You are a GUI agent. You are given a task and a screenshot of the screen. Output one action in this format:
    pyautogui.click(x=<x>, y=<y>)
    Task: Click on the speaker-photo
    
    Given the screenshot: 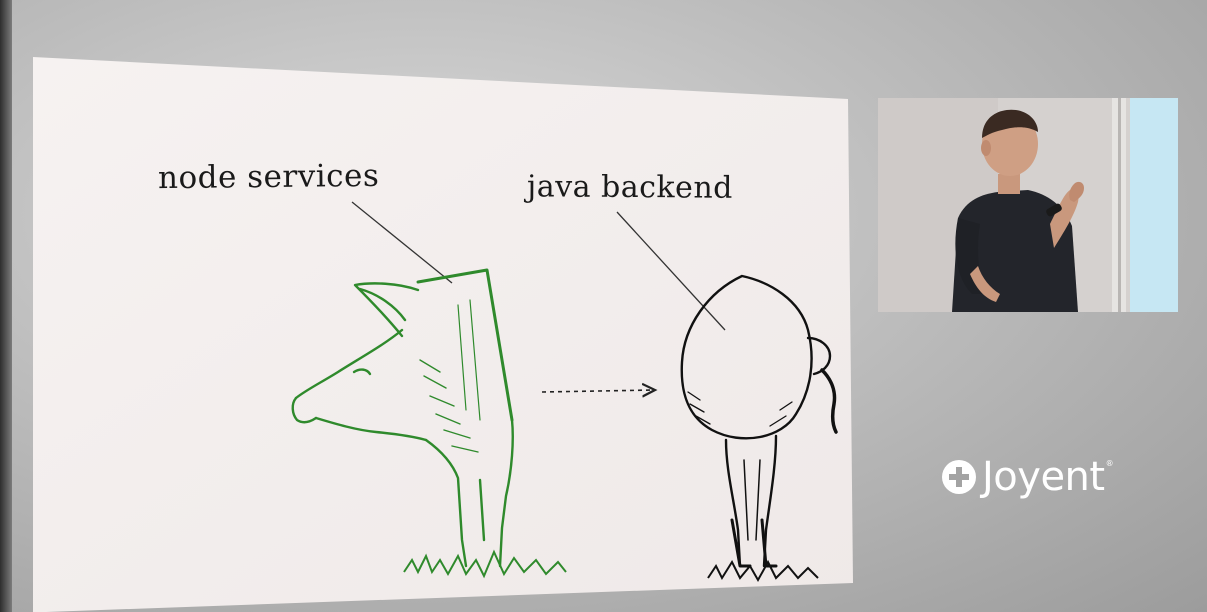 What is the action you would take?
    pyautogui.click(x=1028, y=205)
    